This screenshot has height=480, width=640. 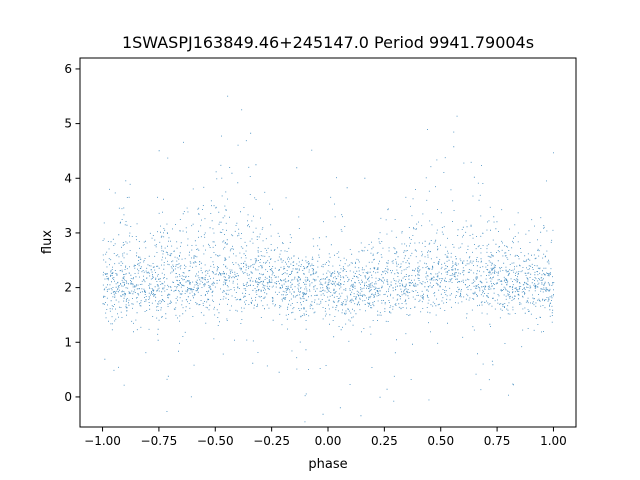 I want to click on y-tick-label: 5, so click(x=68, y=124).